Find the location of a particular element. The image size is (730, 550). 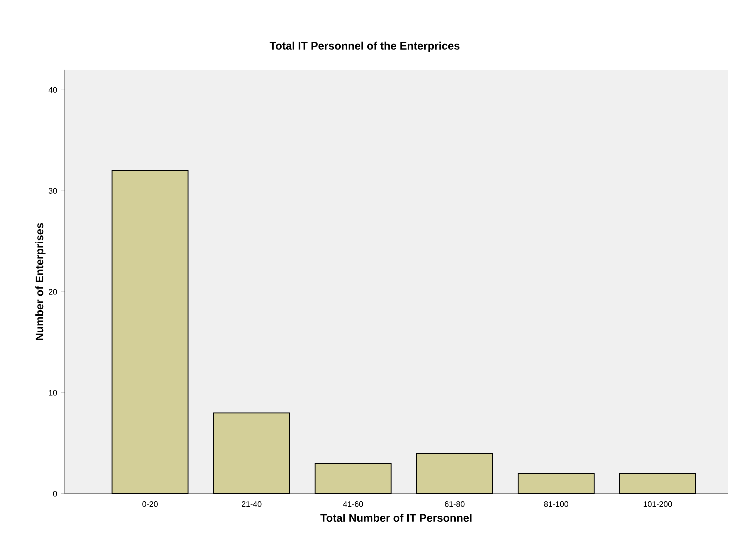

x-axis-title: Total Number of IT Personnel is located at coordinates (396, 518).